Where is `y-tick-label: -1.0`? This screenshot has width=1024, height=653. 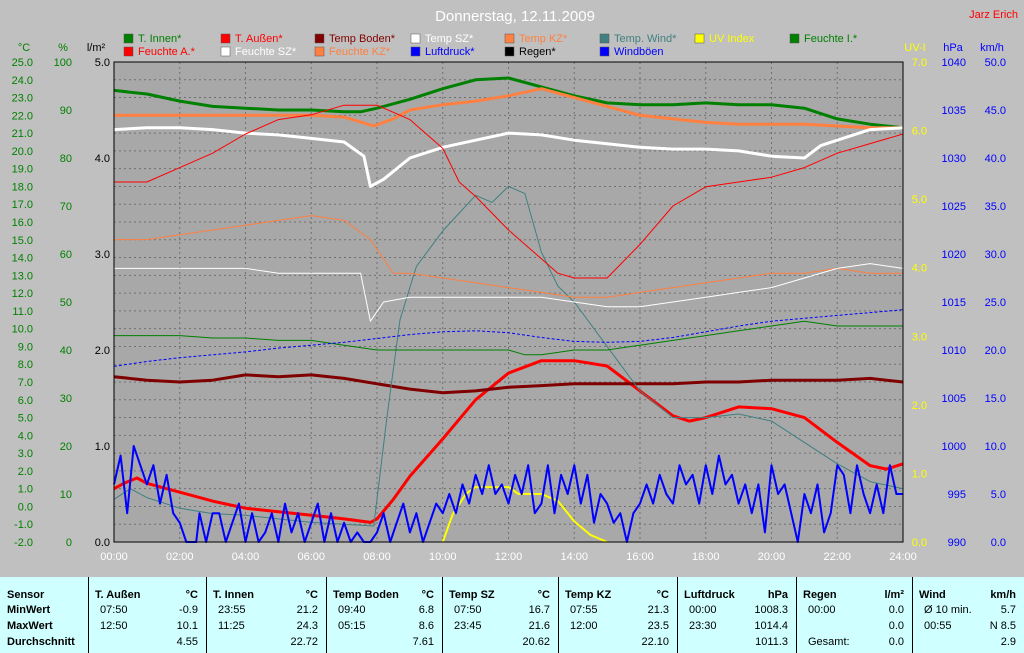
y-tick-label: -1.0 is located at coordinates (23, 525).